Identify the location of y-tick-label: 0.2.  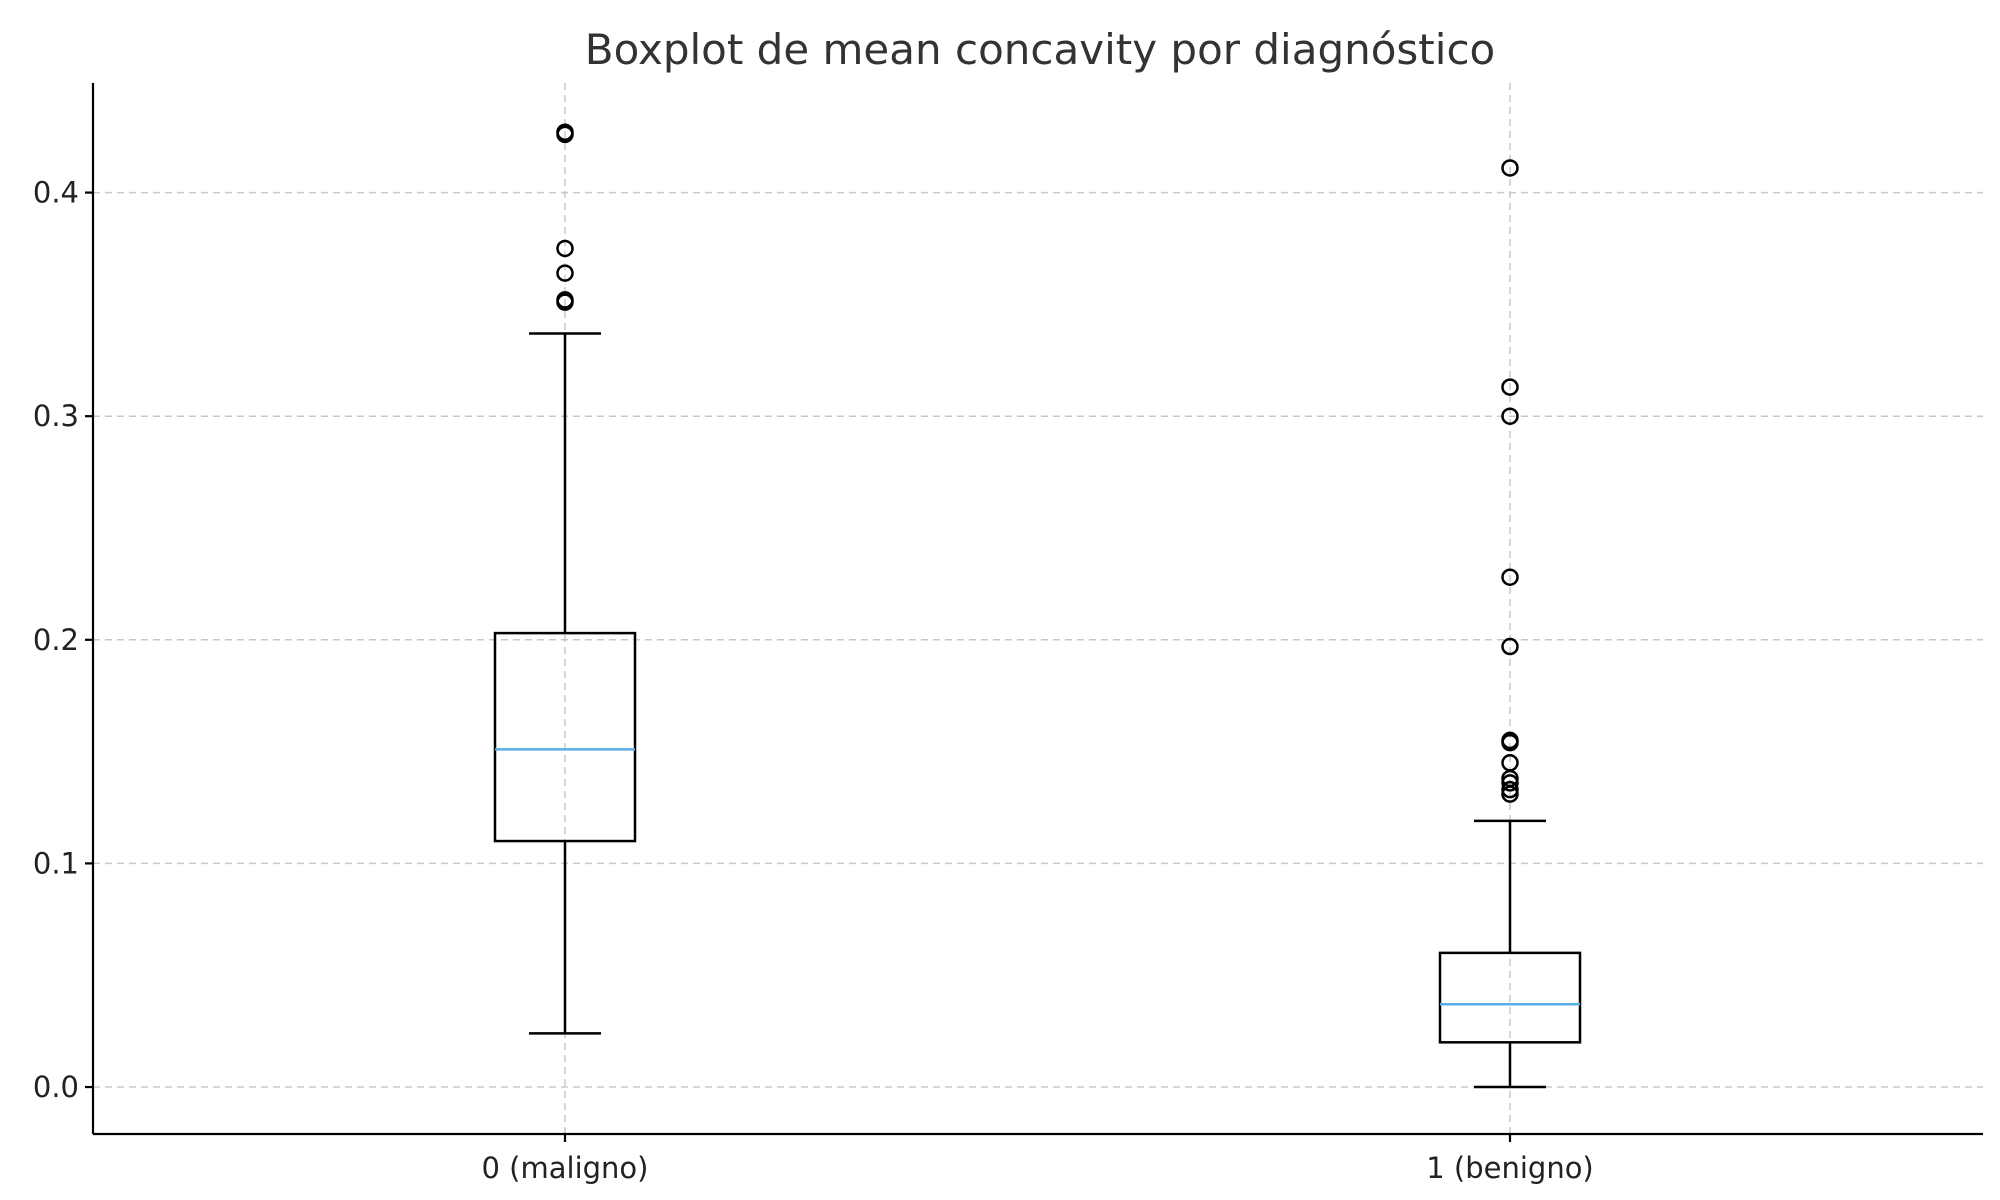
(56, 640).